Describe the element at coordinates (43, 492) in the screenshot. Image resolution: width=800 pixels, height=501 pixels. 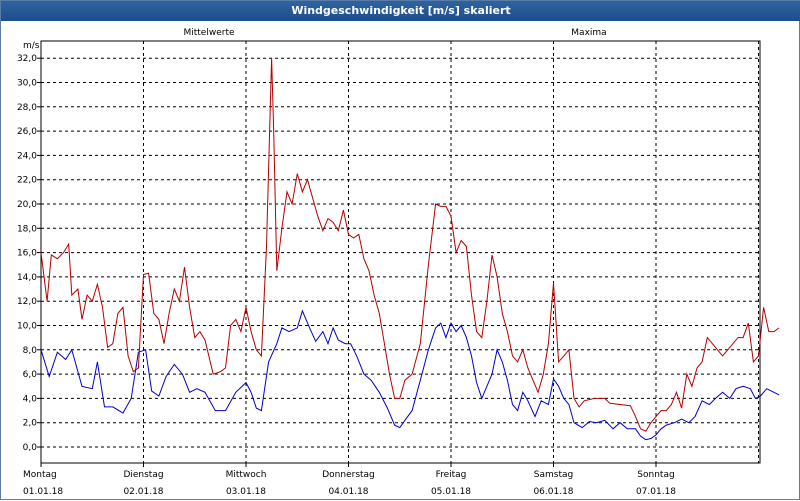
I see `x-date-label: 01.01.18` at that location.